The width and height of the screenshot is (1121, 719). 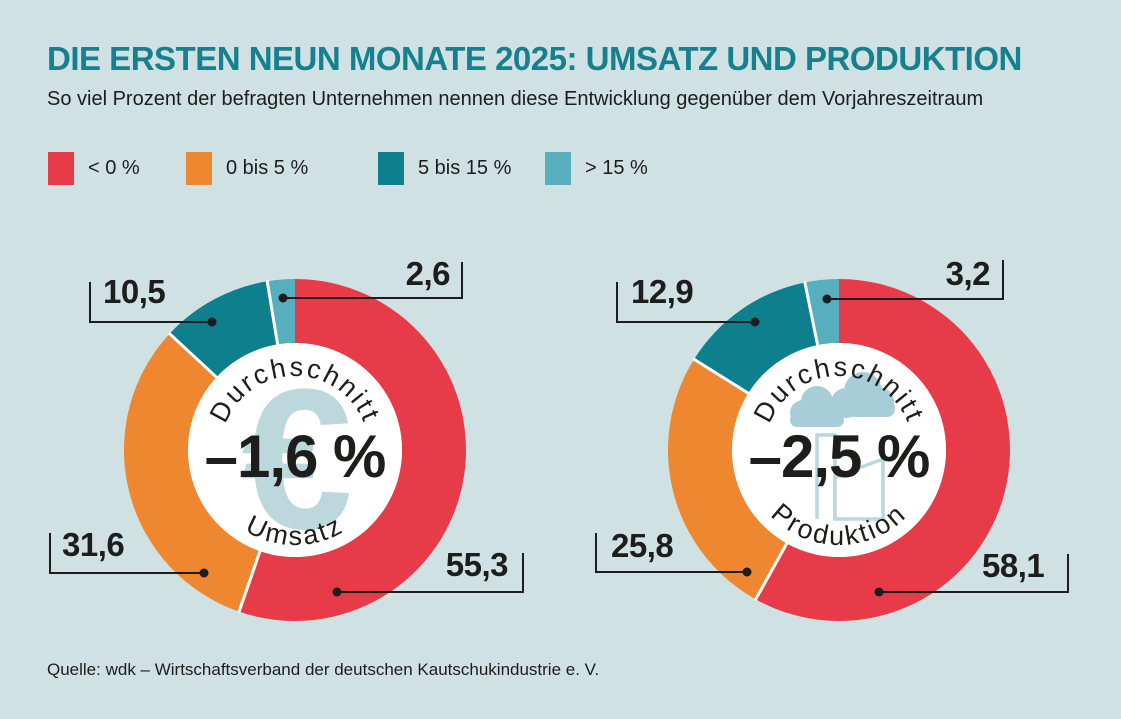 I want to click on leader-dot-produktion-0to5, so click(x=747, y=572).